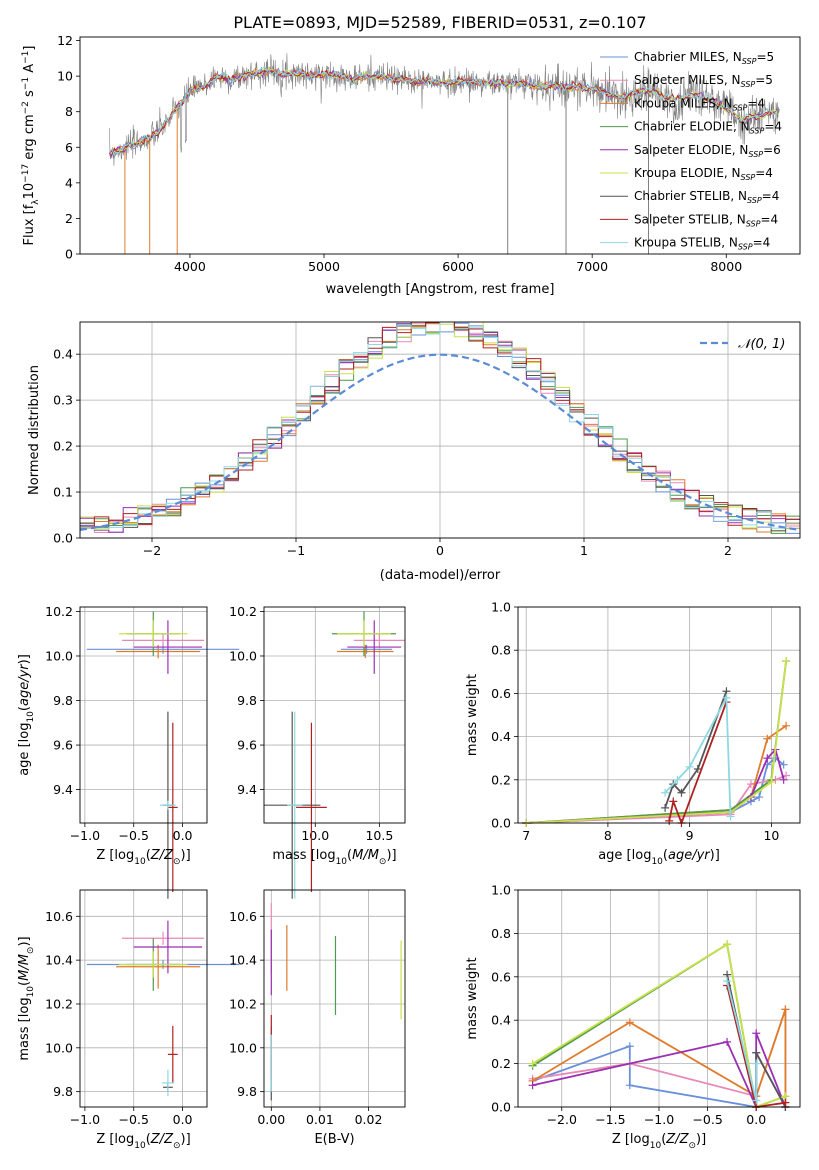 The height and width of the screenshot is (1170, 819). What do you see at coordinates (584, 550) in the screenshot?
I see `x-tick-label: 1` at bounding box center [584, 550].